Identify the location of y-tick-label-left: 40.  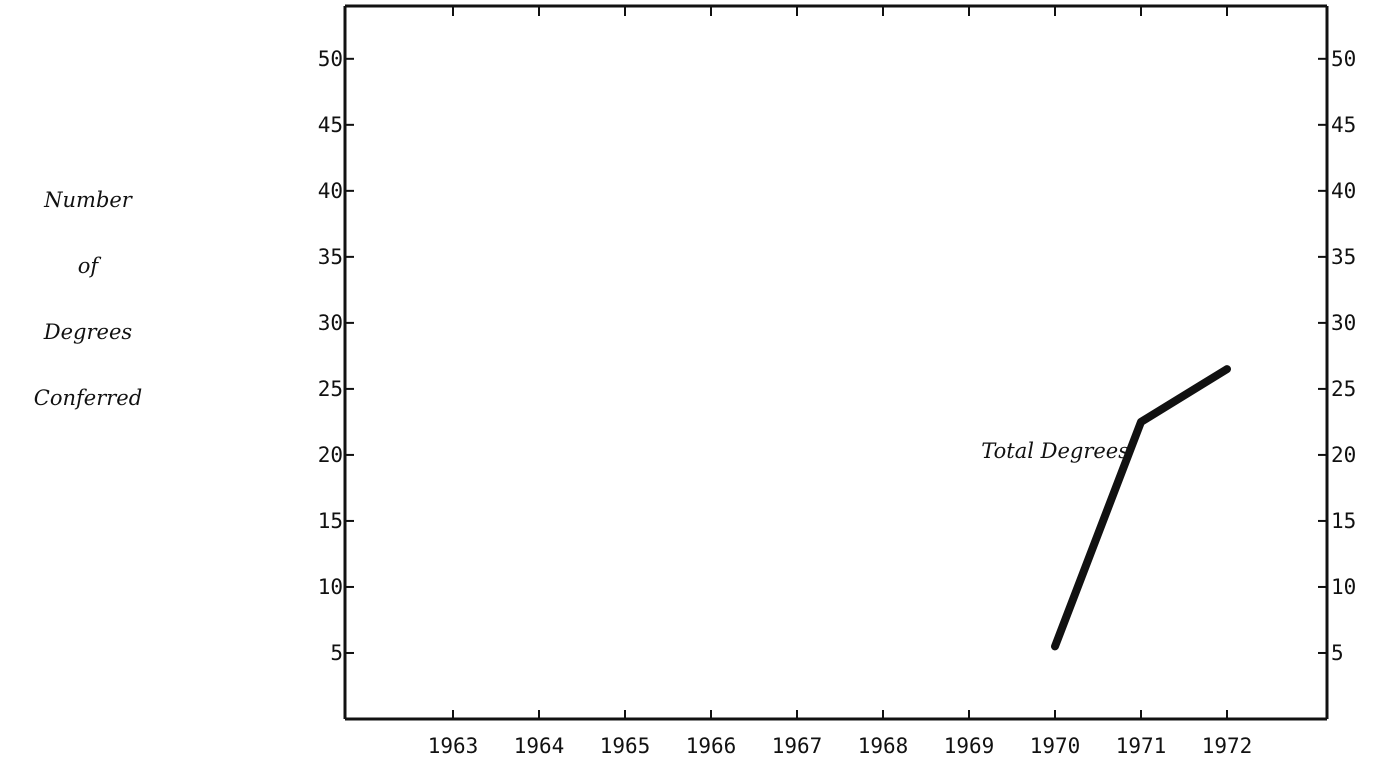
(330, 191).